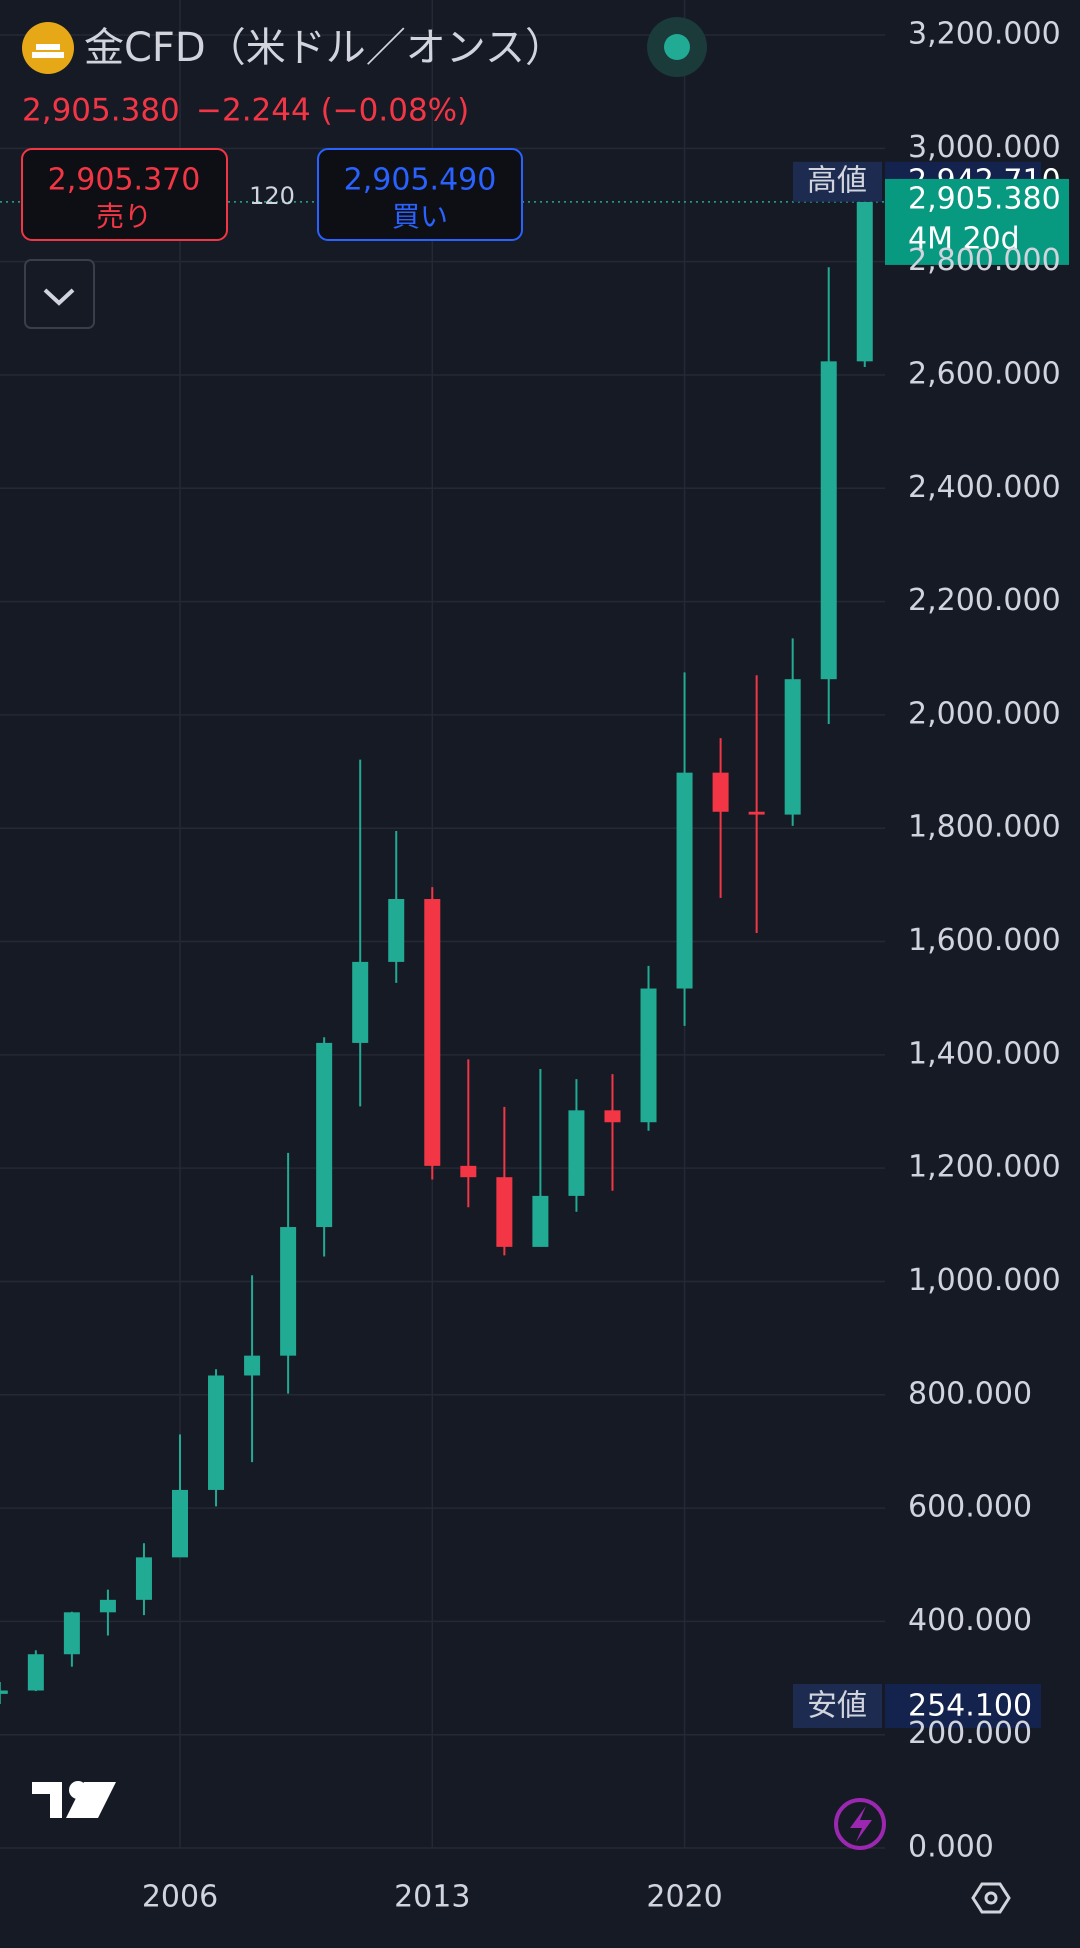 The width and height of the screenshot is (1080, 1948). I want to click on x-tick-label: 2020, so click(684, 1897).